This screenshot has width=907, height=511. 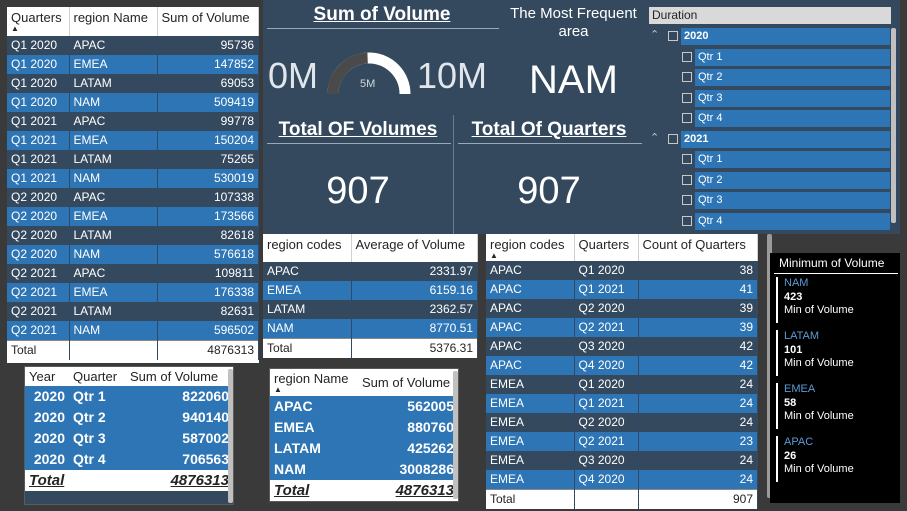 I want to click on region-label: APAC, so click(x=799, y=442).